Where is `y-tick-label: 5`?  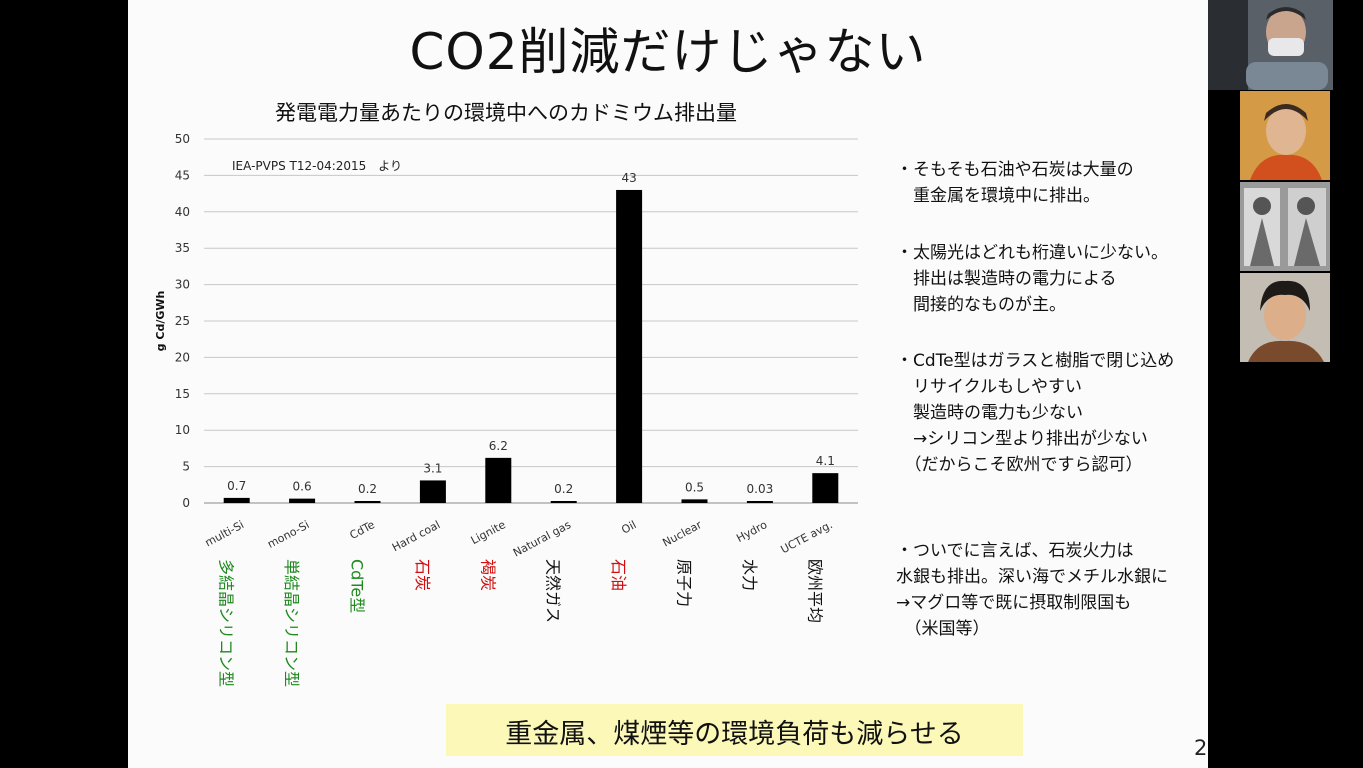
y-tick-label: 5 is located at coordinates (186, 467).